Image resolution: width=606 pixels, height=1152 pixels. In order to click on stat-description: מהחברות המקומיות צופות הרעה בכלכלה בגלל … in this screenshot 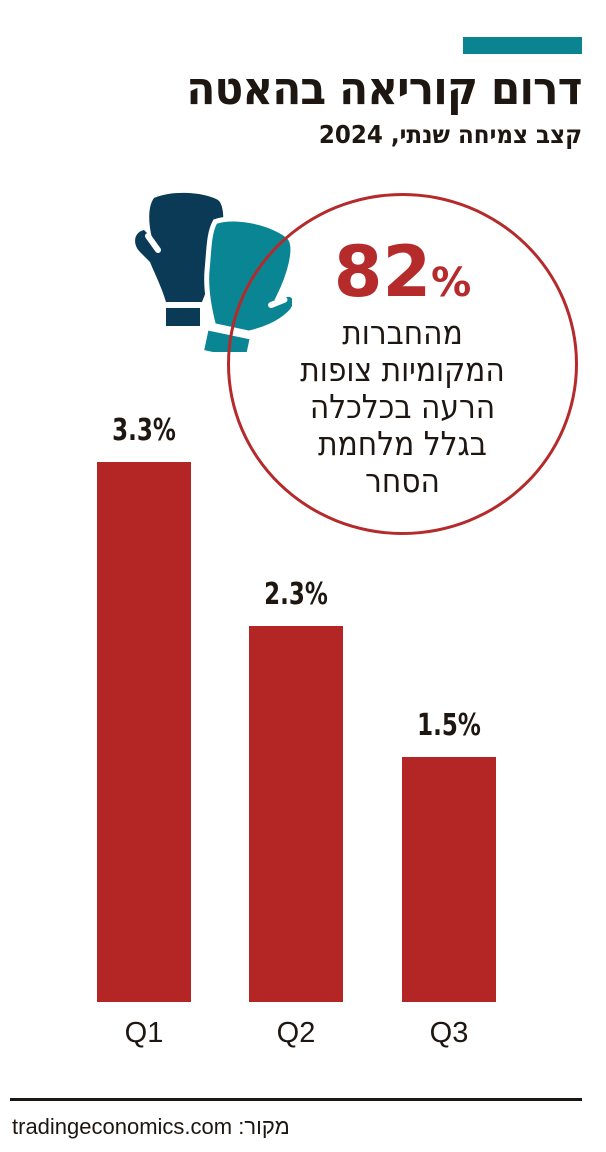, I will do `click(402, 406)`.